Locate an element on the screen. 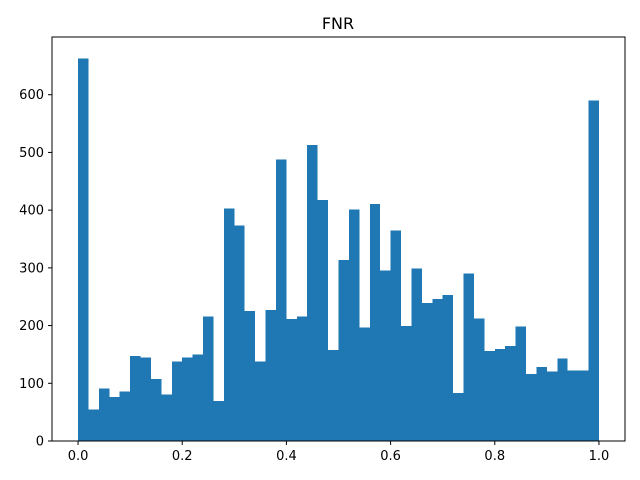  y-tick-label: 0 is located at coordinates (40, 442).